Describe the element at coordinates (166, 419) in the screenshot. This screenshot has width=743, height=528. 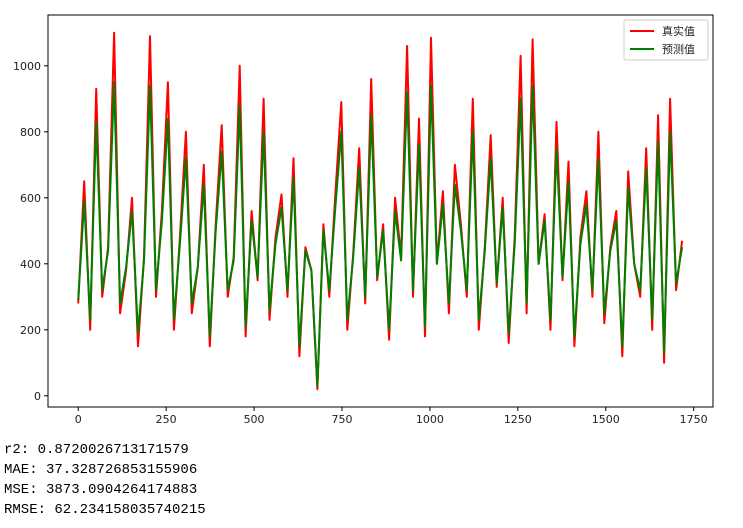
I see `x-tick-label: 250` at that location.